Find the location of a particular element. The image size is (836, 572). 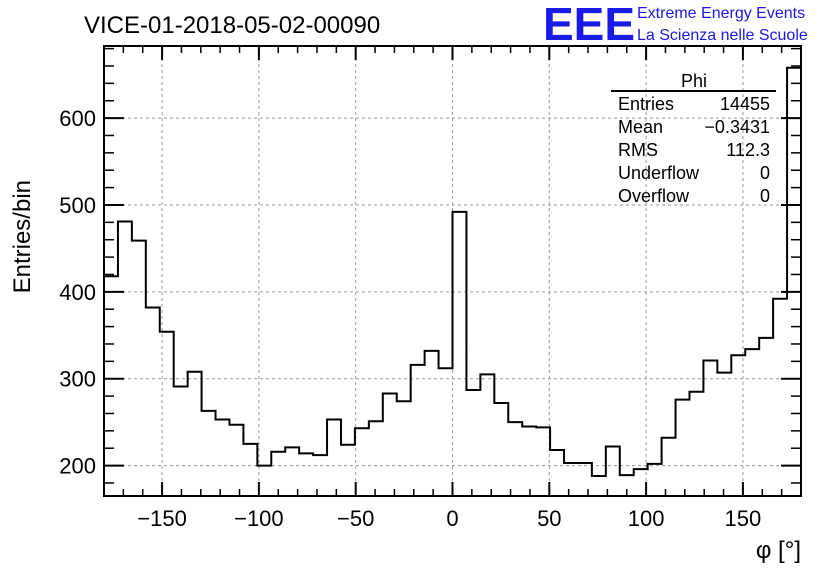

stats-label-rms: RMS is located at coordinates (638, 150).